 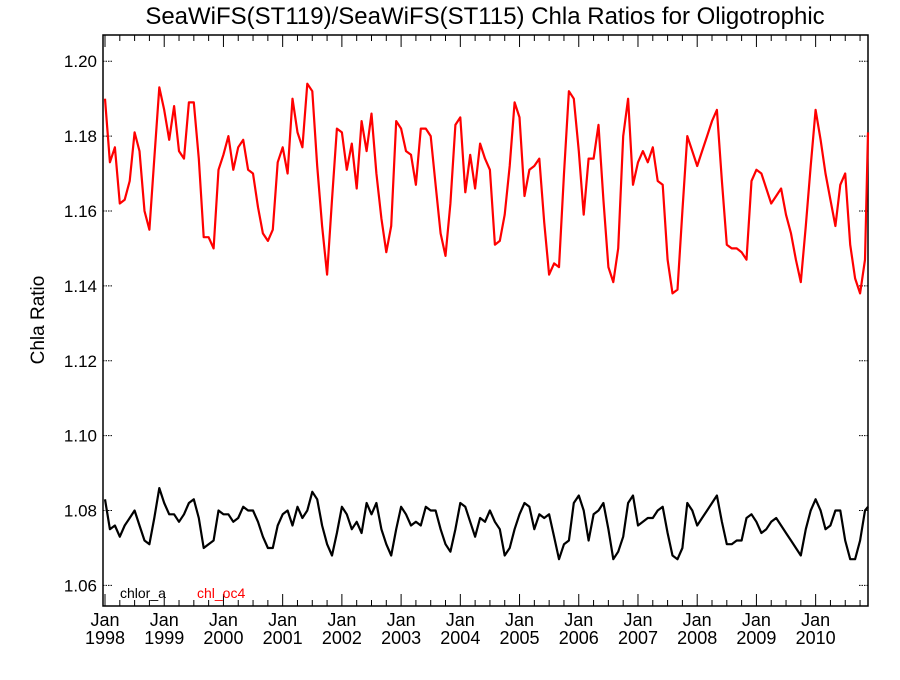 I want to click on y-tick-label: 1.06, so click(x=80, y=585).